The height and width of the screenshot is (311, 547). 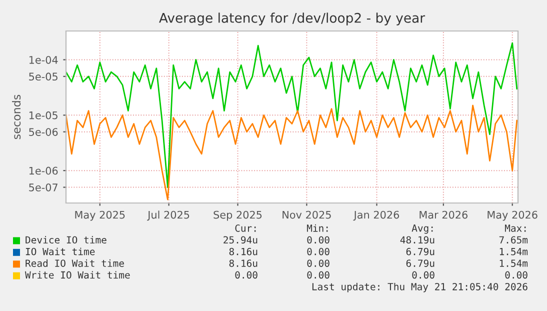 What do you see at coordinates (513, 215) in the screenshot?
I see `x-tick-label: May 2026` at bounding box center [513, 215].